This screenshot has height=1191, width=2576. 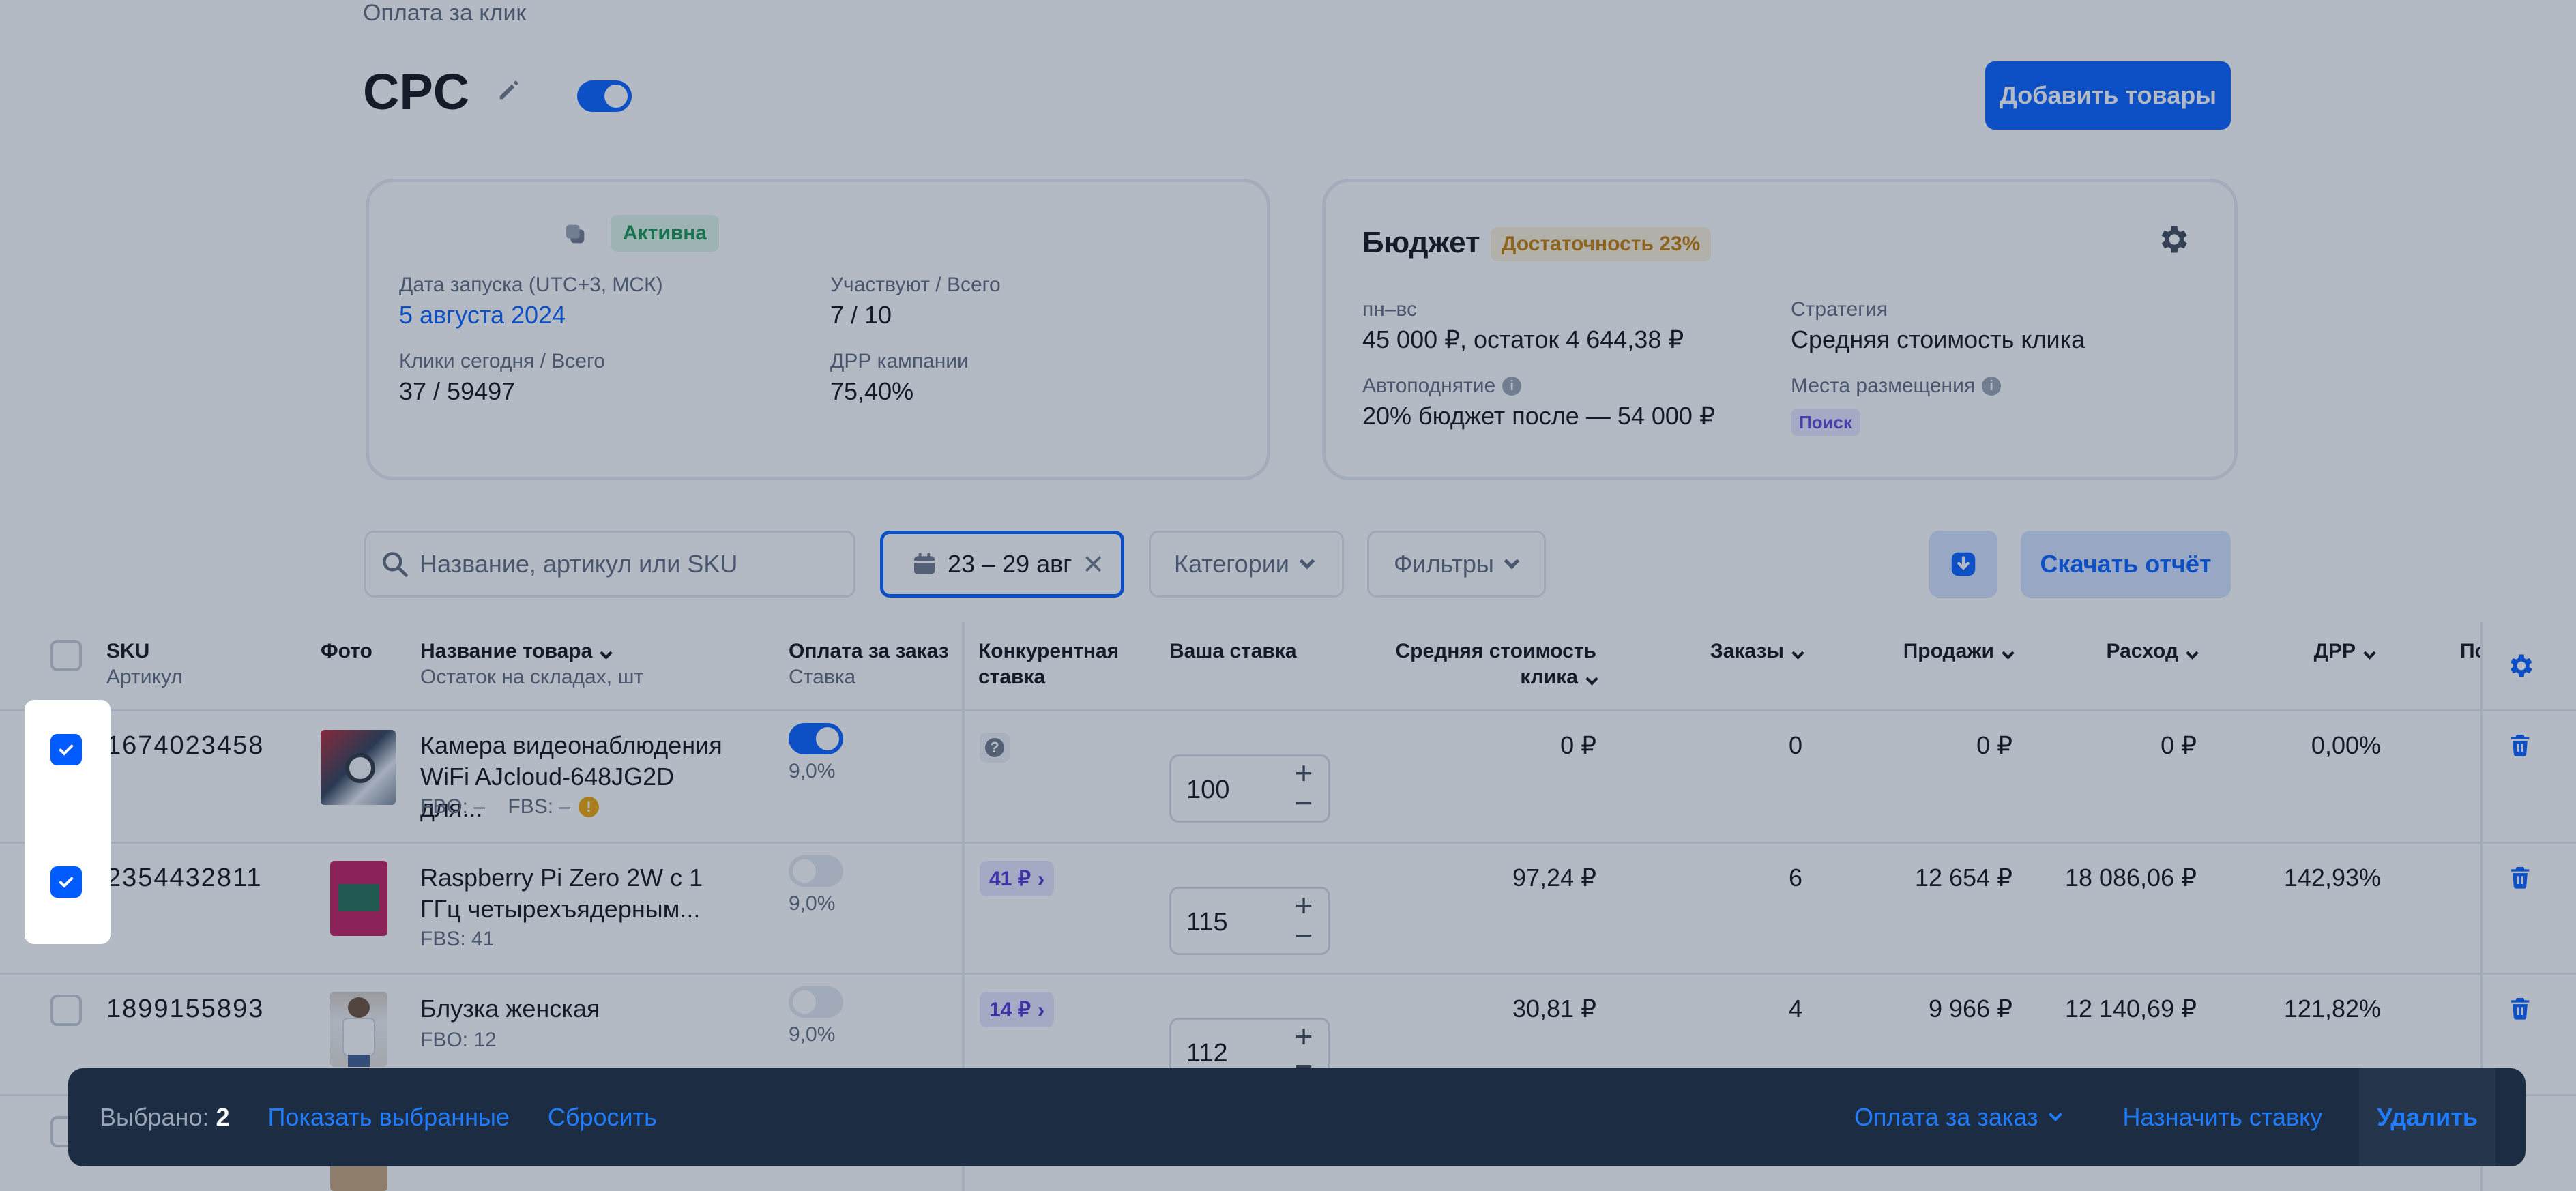 What do you see at coordinates (995, 748) in the screenshot?
I see `help-icon: ?` at bounding box center [995, 748].